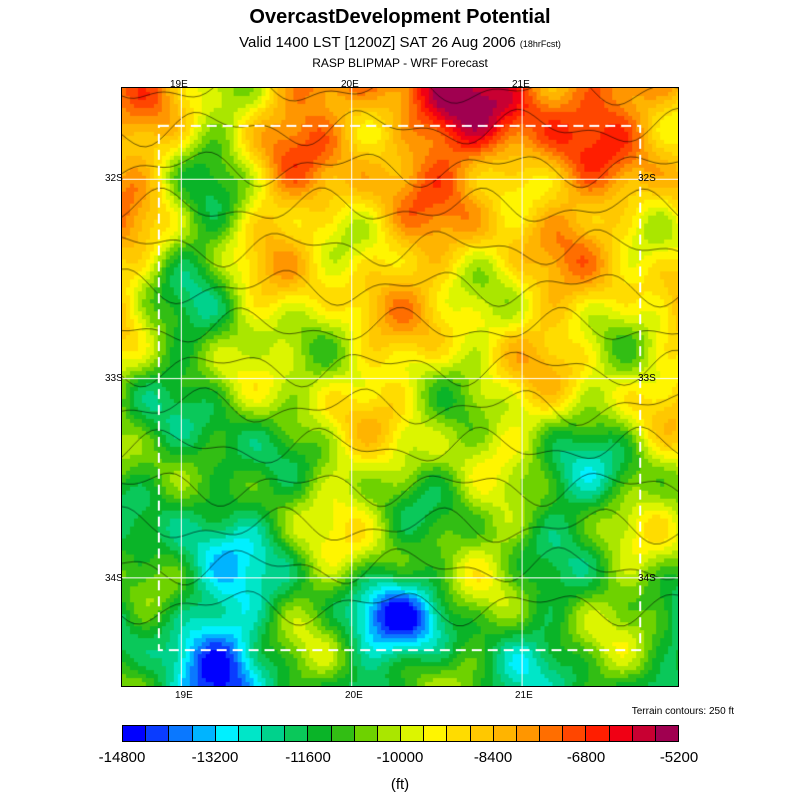 The width and height of the screenshot is (800, 800). What do you see at coordinates (354, 695) in the screenshot?
I see `x-tick-20e: 20E` at bounding box center [354, 695].